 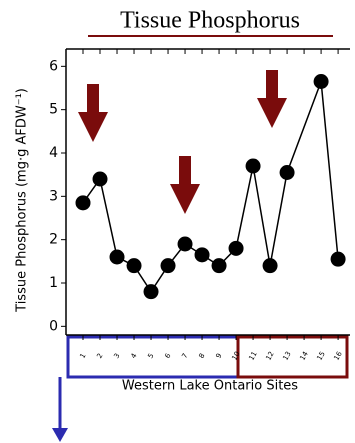 What do you see at coordinates (201, 356) in the screenshot?
I see `x-tick-label: 8` at bounding box center [201, 356].